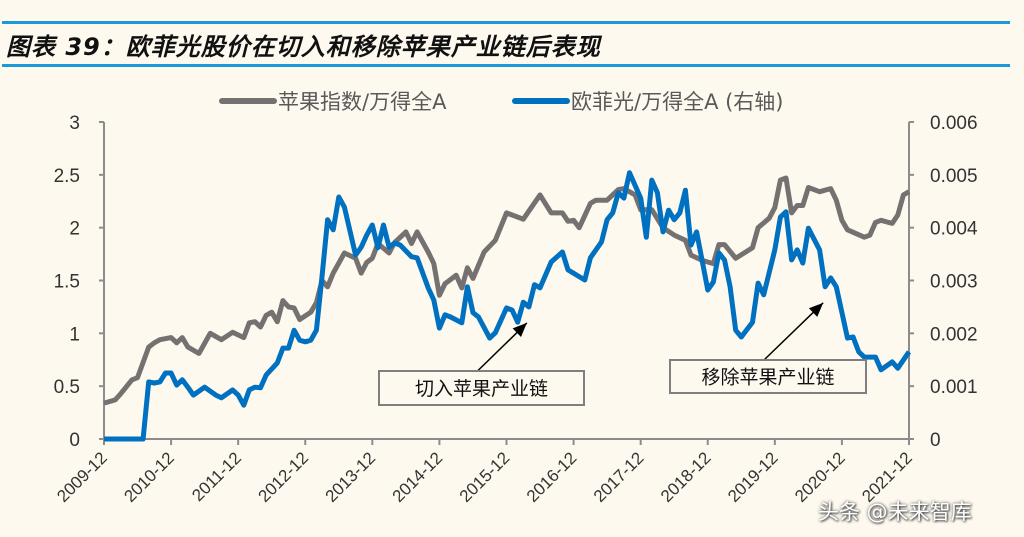  Describe the element at coordinates (67, 282) in the screenshot. I see `left-tick-label: 1.5` at that location.